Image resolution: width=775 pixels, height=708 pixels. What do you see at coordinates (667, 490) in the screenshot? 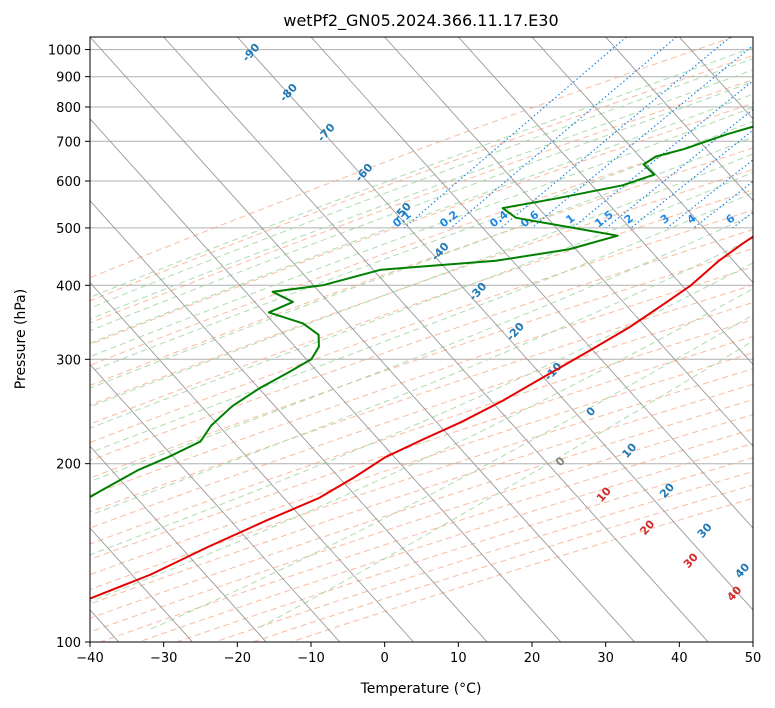
I see `isotherm-label: 20` at bounding box center [667, 490].